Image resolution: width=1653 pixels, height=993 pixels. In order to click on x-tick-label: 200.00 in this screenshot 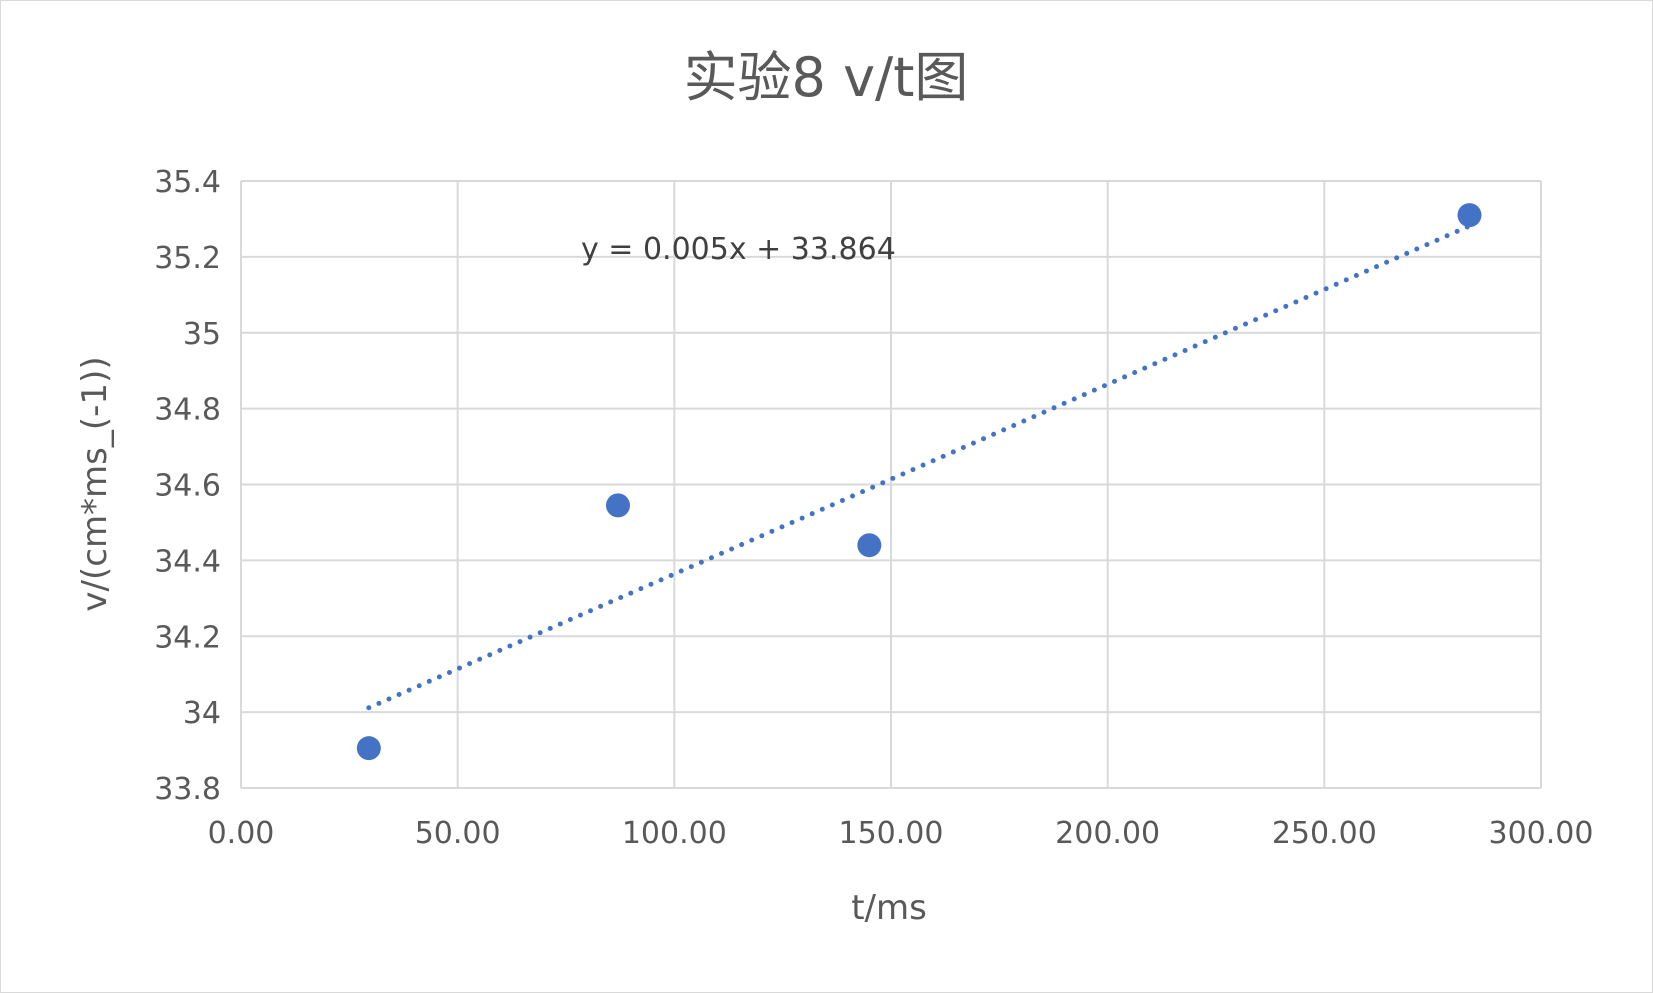, I will do `click(1107, 833)`.